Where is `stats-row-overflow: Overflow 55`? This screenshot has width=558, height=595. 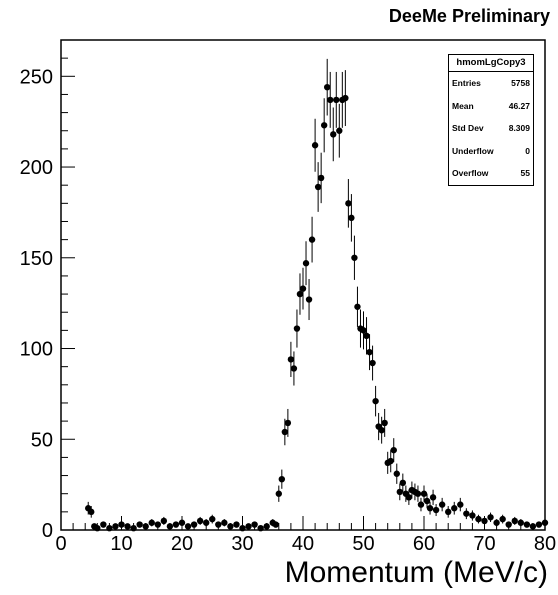 stats-row-overflow: Overflow 55 is located at coordinates (491, 173).